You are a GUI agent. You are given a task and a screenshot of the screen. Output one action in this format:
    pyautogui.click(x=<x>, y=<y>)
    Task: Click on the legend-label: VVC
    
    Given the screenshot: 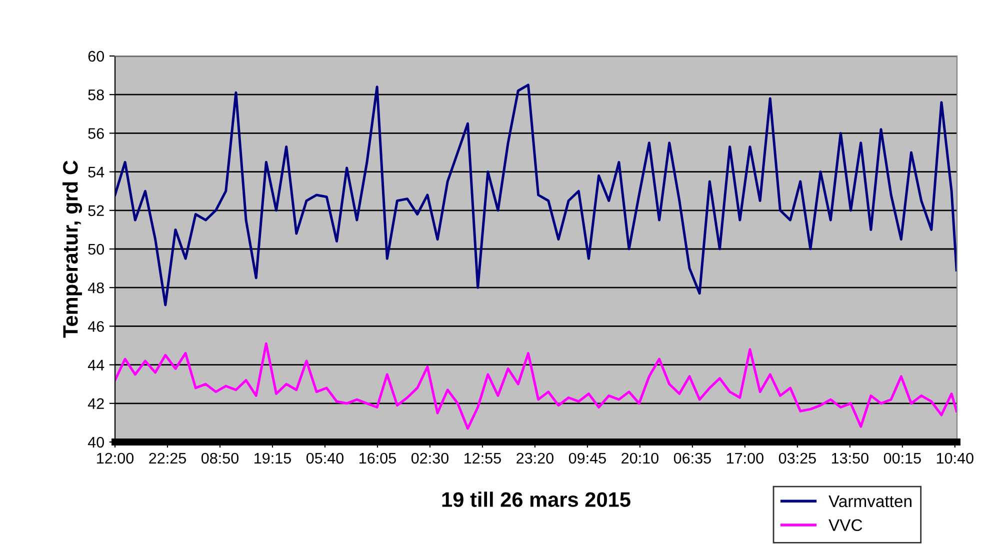 What is the action you would take?
    pyautogui.click(x=845, y=525)
    